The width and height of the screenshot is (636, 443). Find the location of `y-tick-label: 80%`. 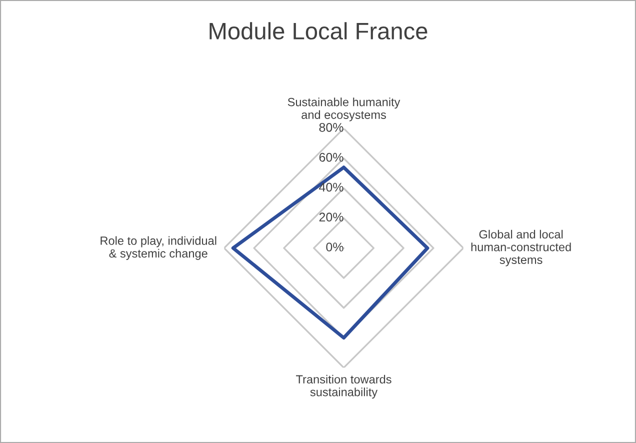

y-tick-label: 80% is located at coordinates (331, 127).